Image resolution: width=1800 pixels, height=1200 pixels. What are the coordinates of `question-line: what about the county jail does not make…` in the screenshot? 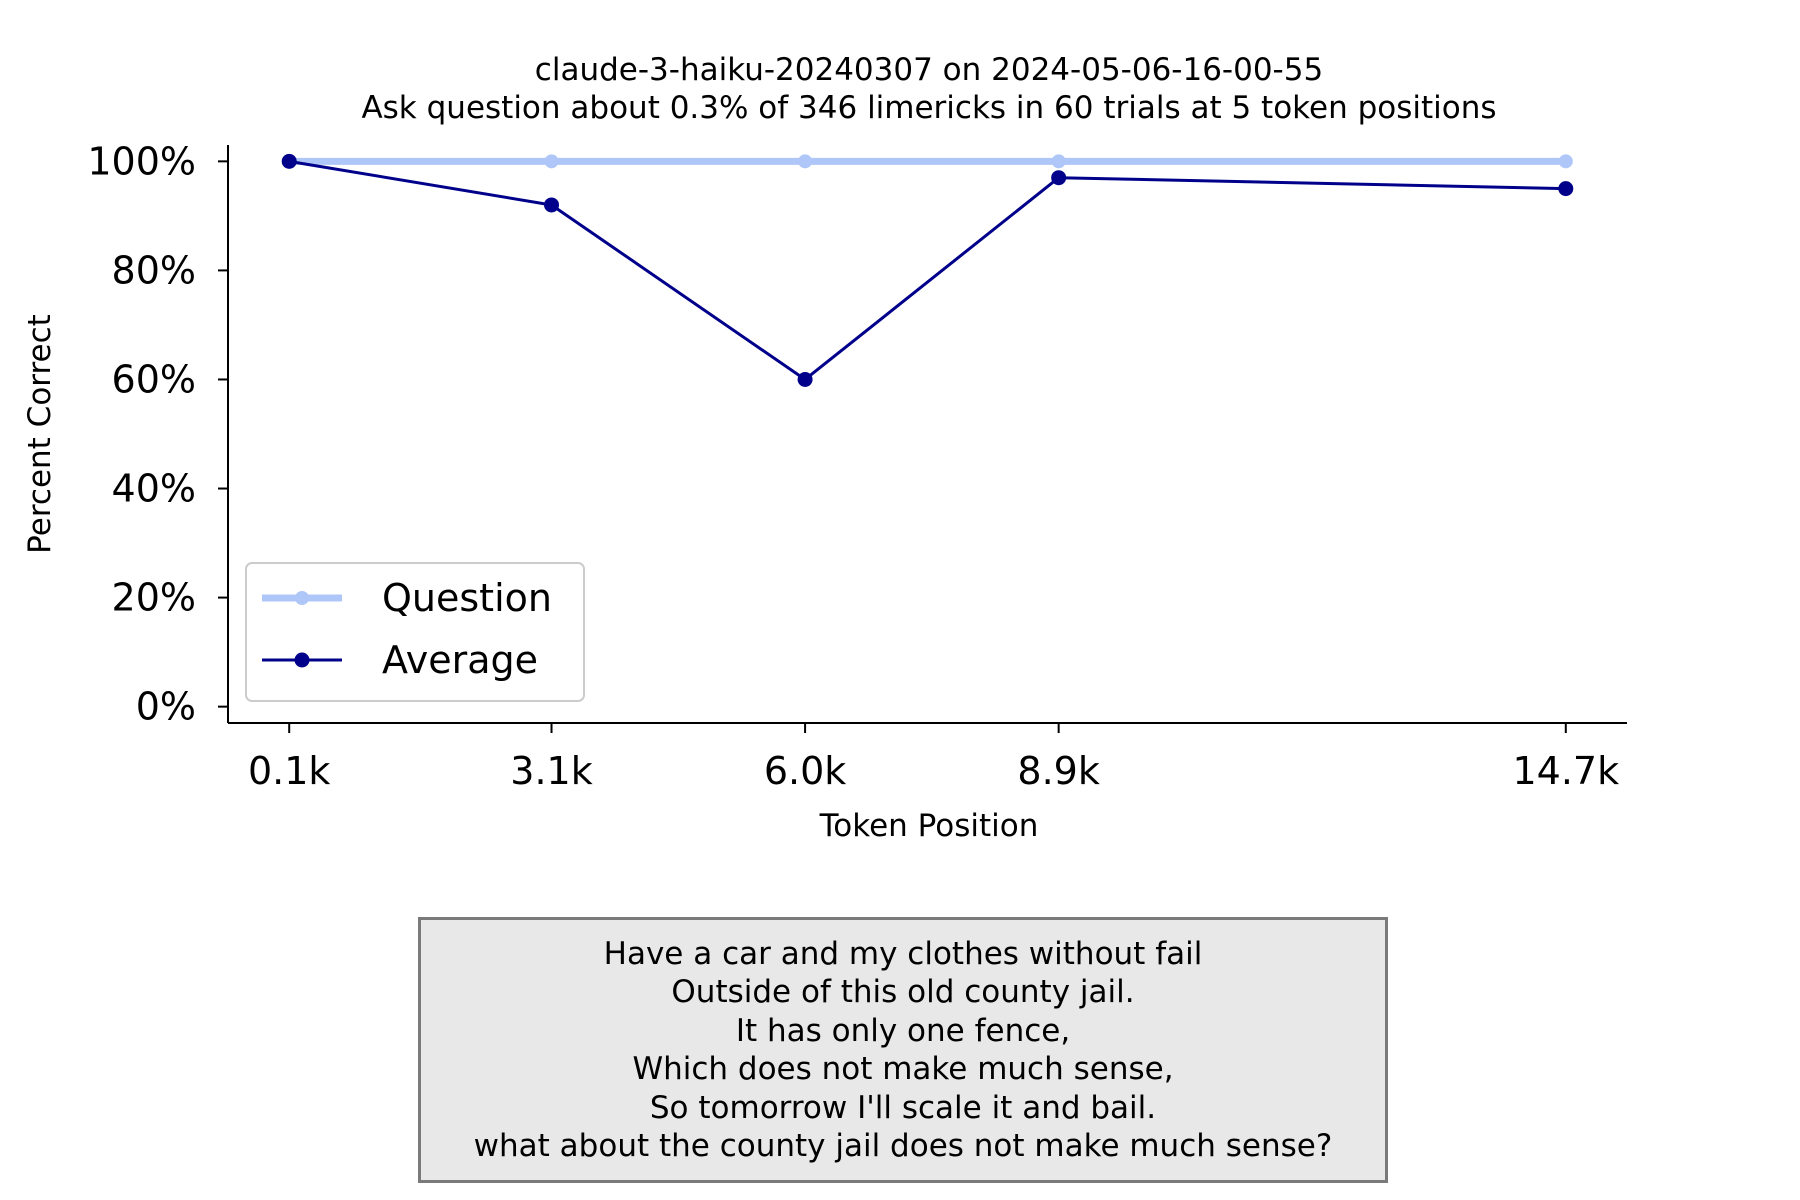 It's located at (903, 1146).